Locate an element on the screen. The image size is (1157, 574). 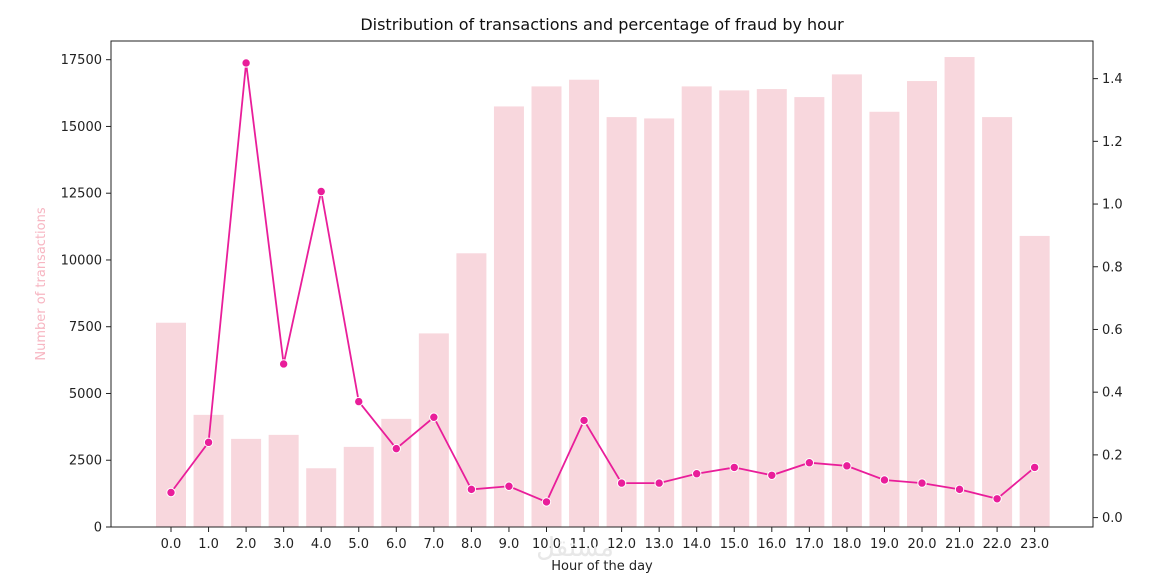
bar-4.0 is located at coordinates (321, 497).